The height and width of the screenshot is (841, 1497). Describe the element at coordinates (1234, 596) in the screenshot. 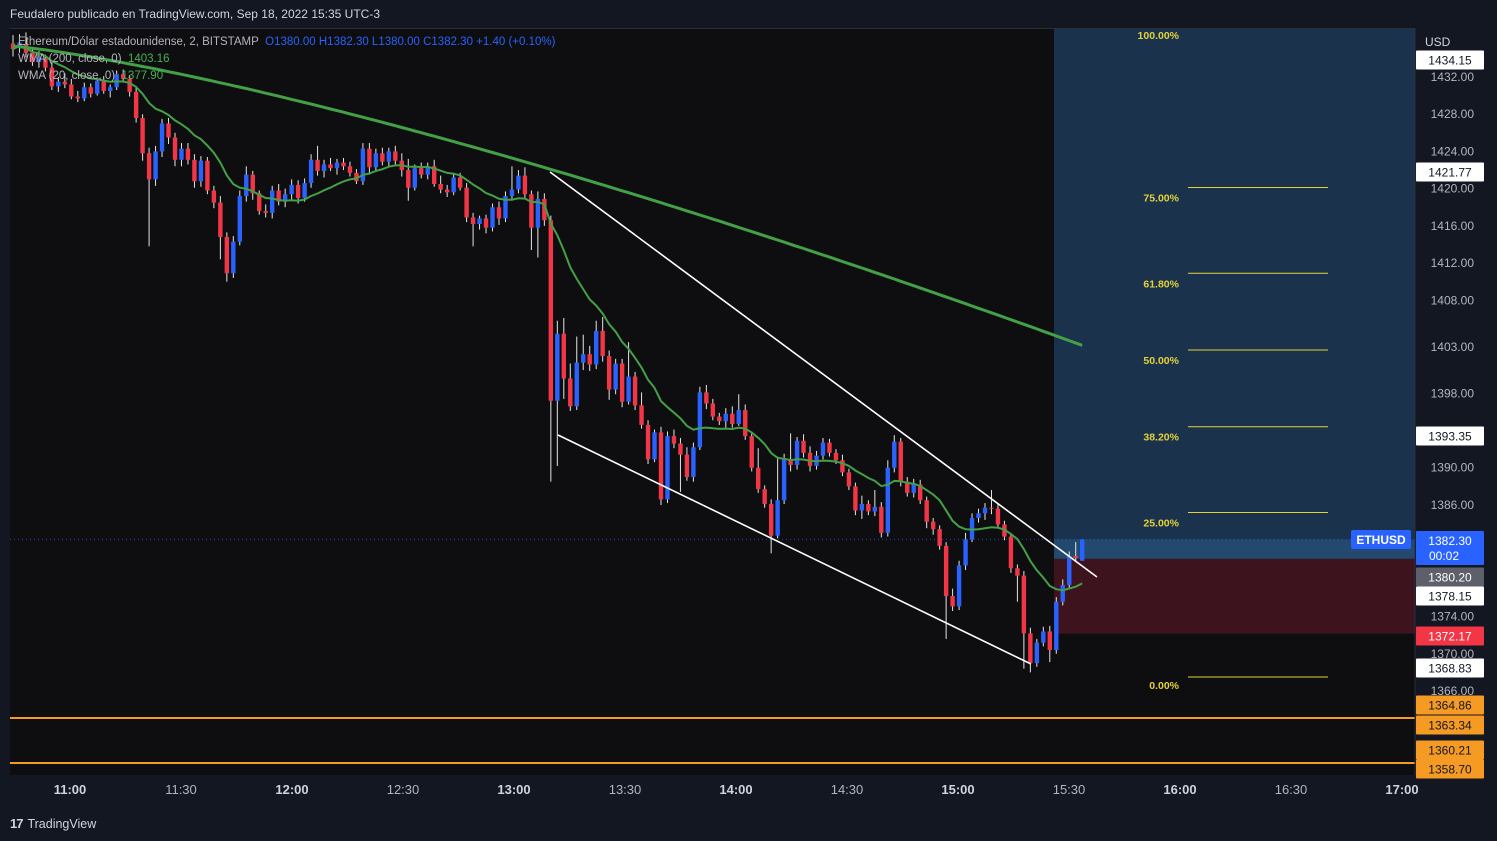

I see `position-stop-zone` at that location.